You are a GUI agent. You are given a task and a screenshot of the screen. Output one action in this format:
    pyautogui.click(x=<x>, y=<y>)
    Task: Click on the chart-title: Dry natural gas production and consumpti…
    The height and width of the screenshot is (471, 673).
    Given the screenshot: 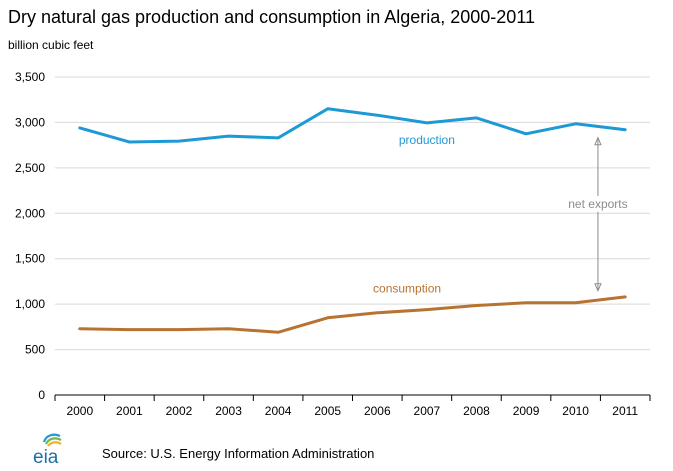 What is the action you would take?
    pyautogui.click(x=272, y=17)
    